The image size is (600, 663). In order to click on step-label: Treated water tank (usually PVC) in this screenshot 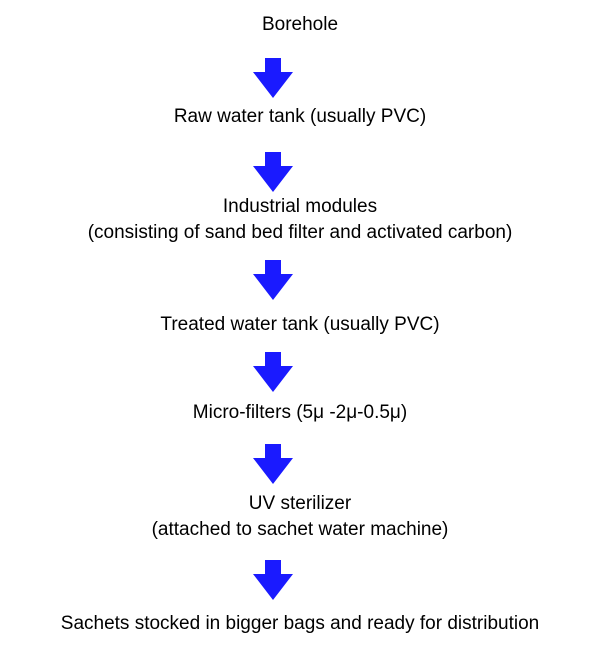, I will do `click(300, 324)`.